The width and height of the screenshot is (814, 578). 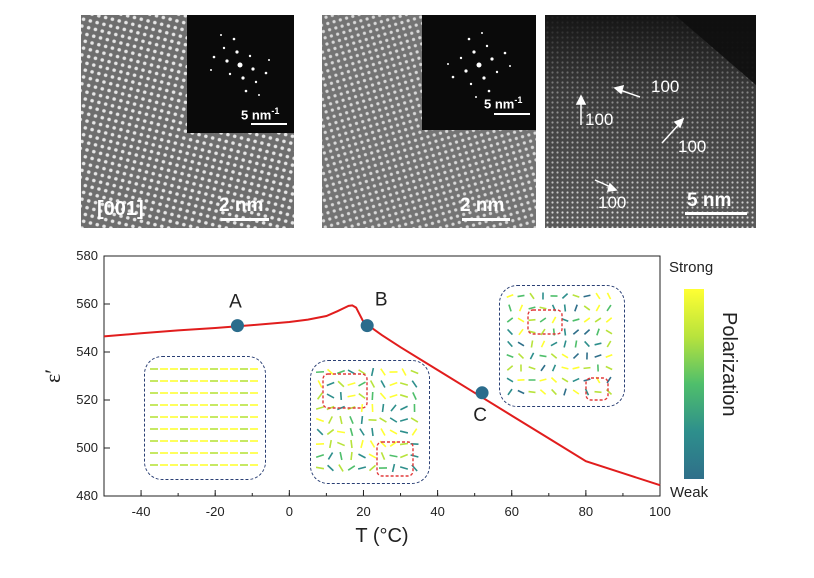 I want to click on colorbar-top-label: Strong, so click(x=691, y=267).